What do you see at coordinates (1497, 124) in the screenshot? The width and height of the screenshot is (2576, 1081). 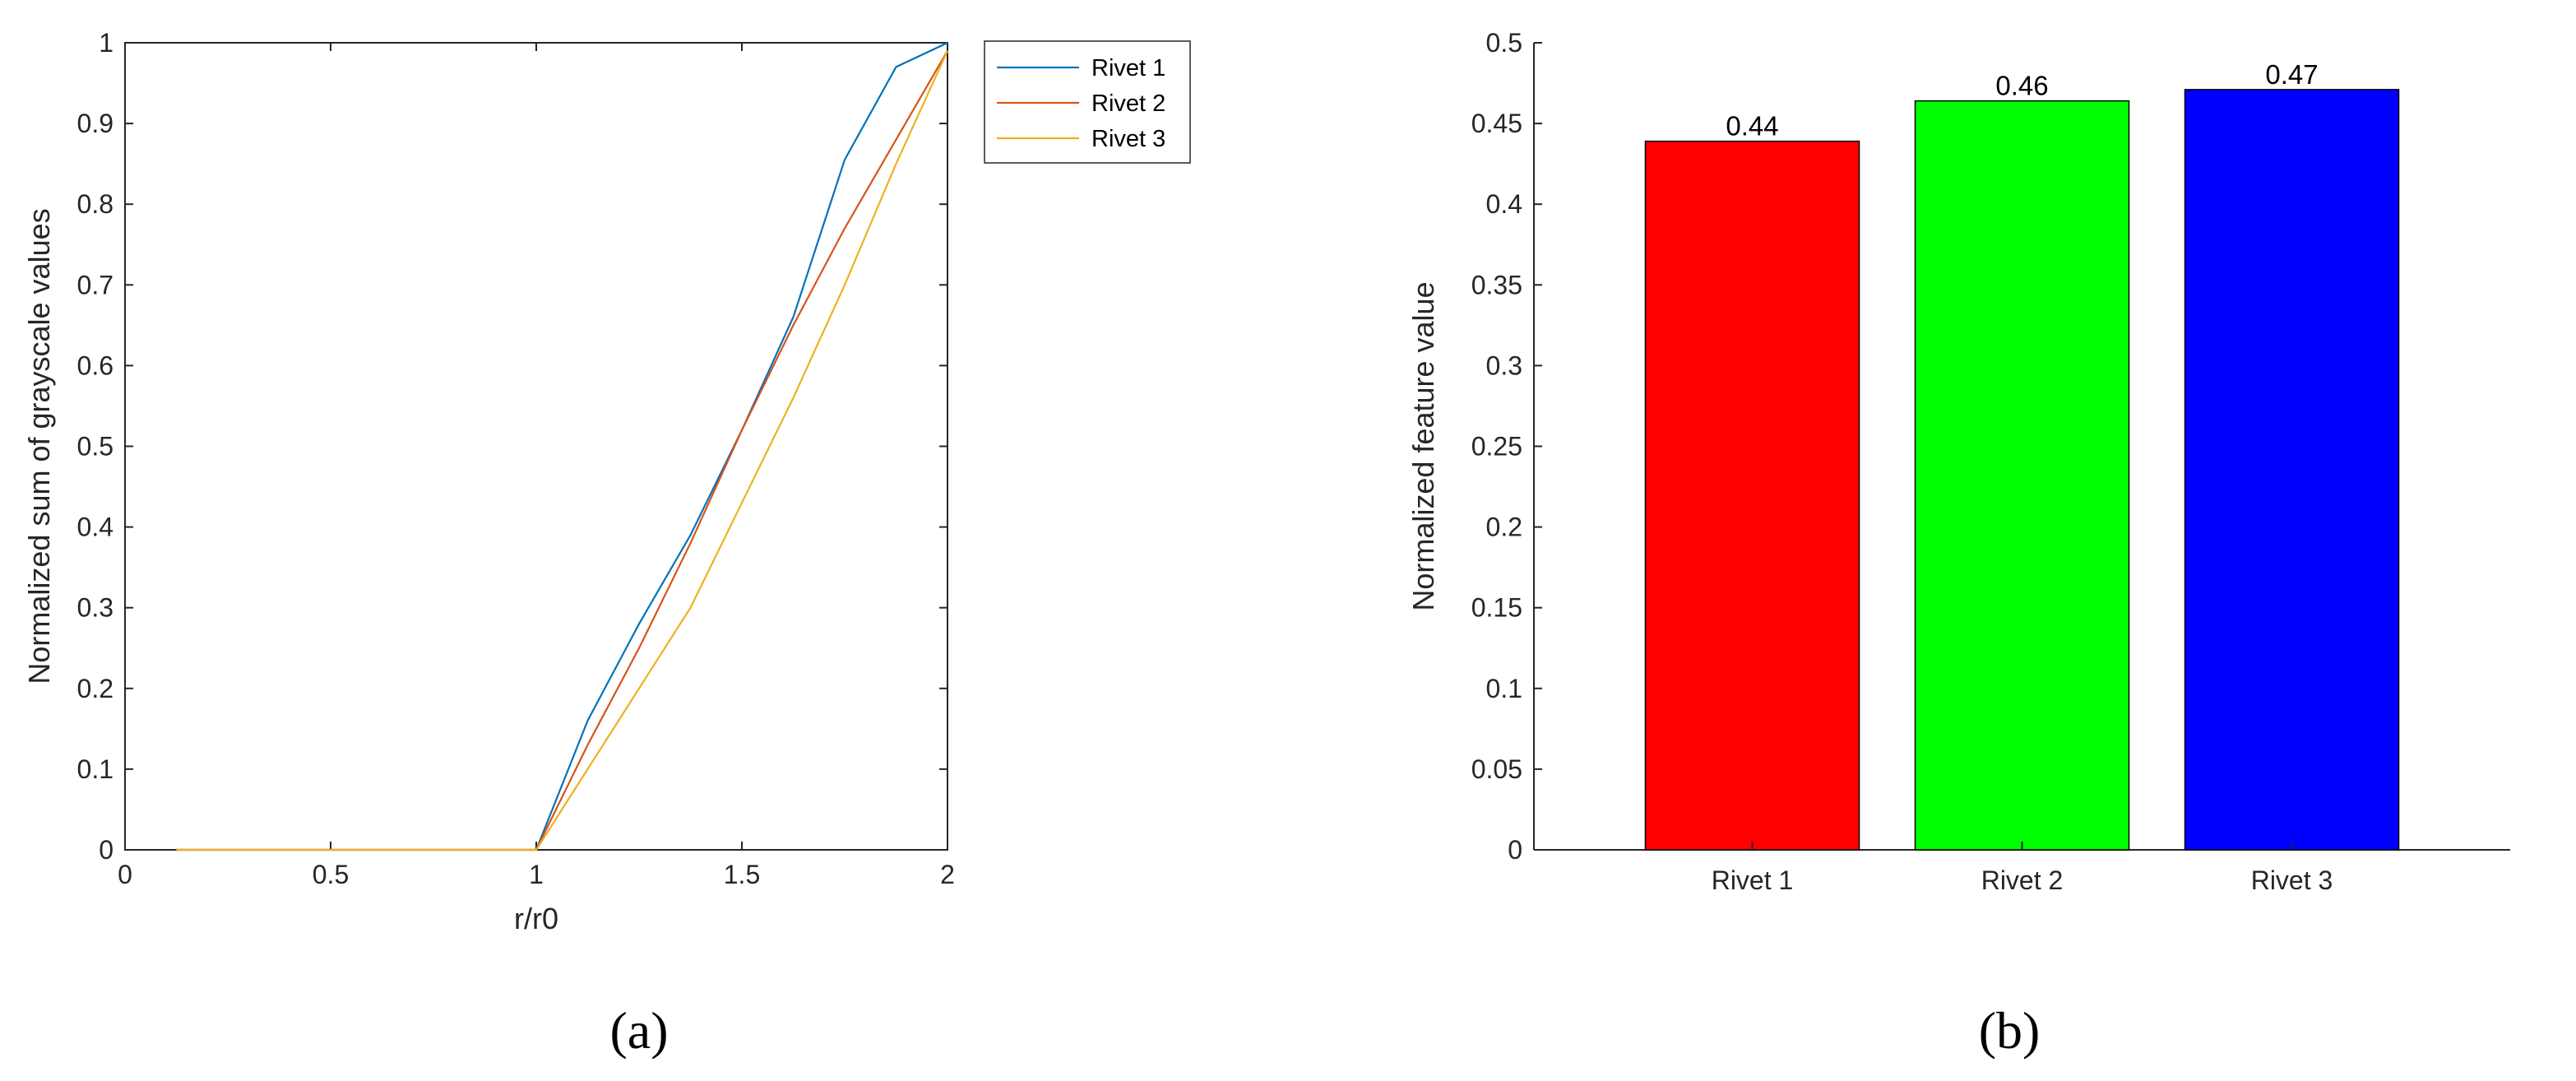 I see `y-tick-label: 0.45` at bounding box center [1497, 124].